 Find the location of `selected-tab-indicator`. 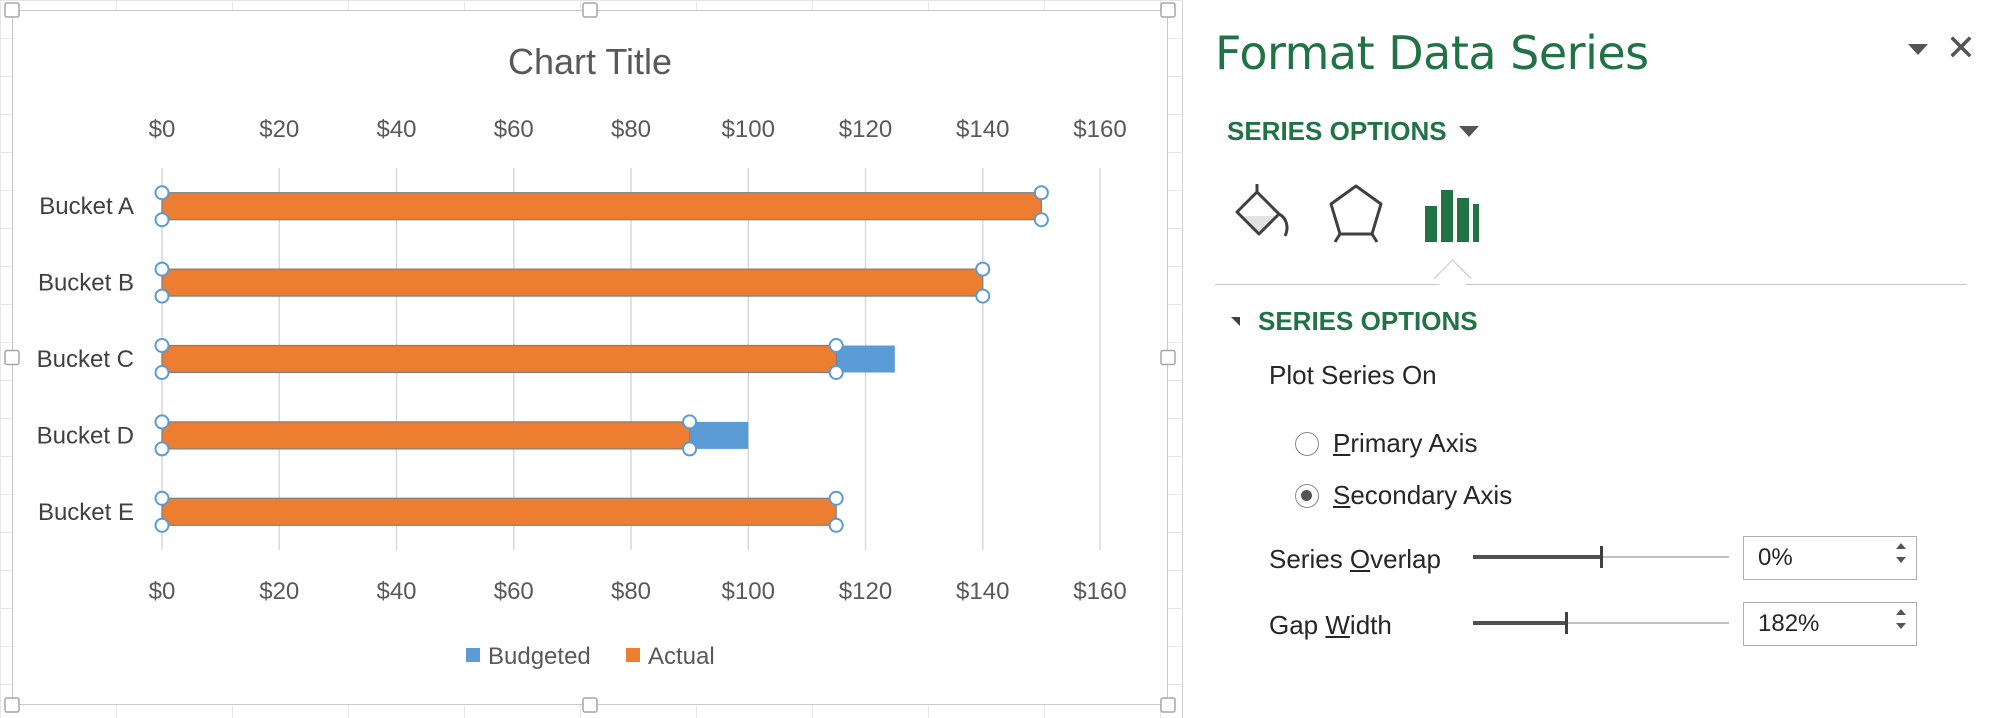

selected-tab-indicator is located at coordinates (1452, 278).